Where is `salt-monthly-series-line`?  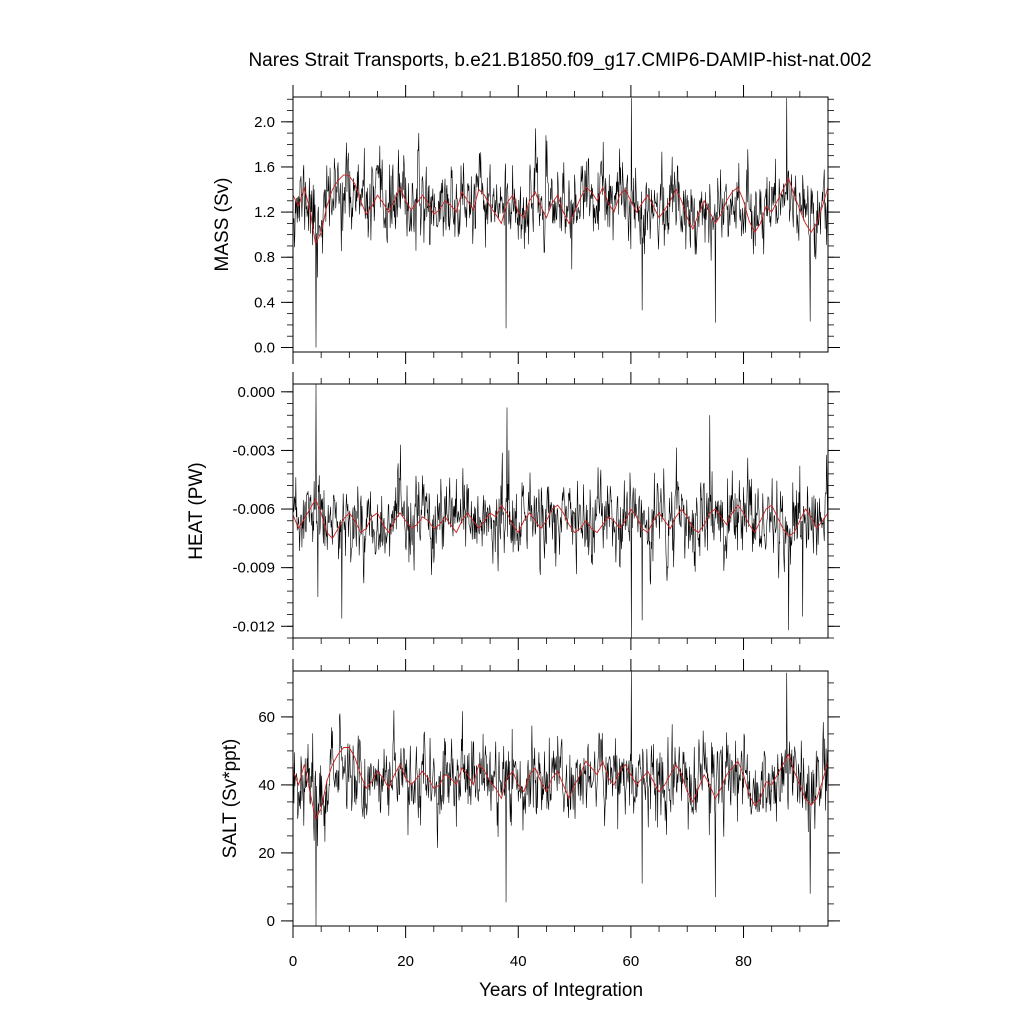 salt-monthly-series-line is located at coordinates (560, 798).